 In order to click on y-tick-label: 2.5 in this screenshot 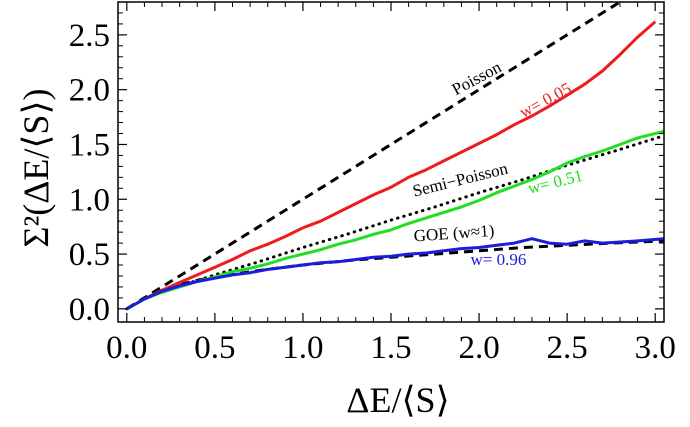, I will do `click(89, 36)`.